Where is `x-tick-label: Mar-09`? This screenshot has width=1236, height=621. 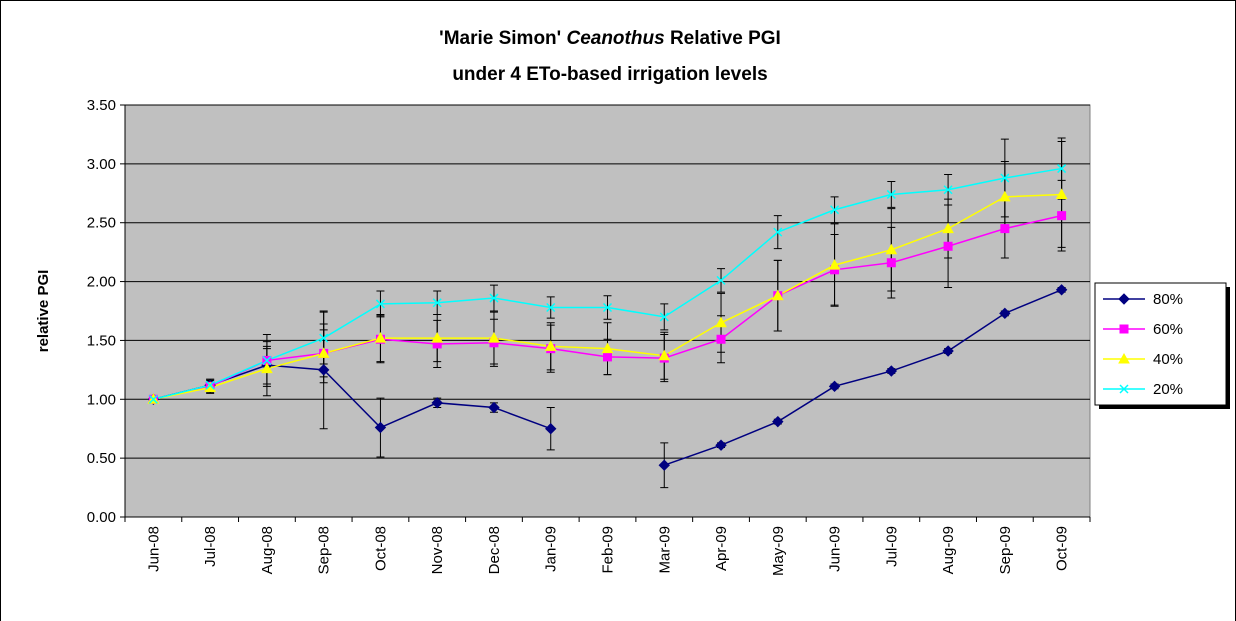 x-tick-label: Mar-09 is located at coordinates (664, 550).